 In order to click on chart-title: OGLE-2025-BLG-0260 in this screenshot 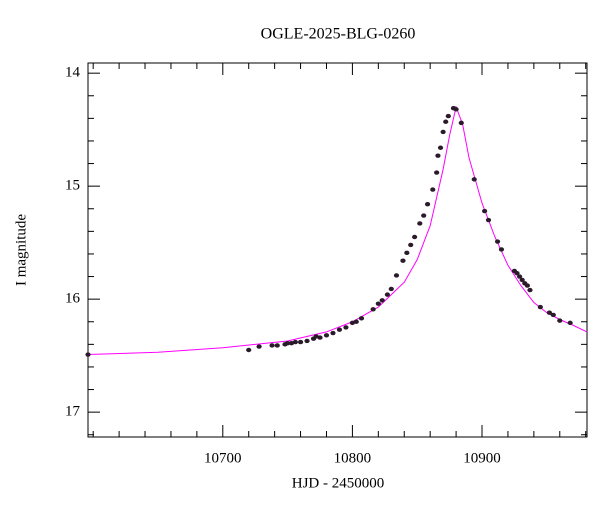, I will do `click(338, 34)`.